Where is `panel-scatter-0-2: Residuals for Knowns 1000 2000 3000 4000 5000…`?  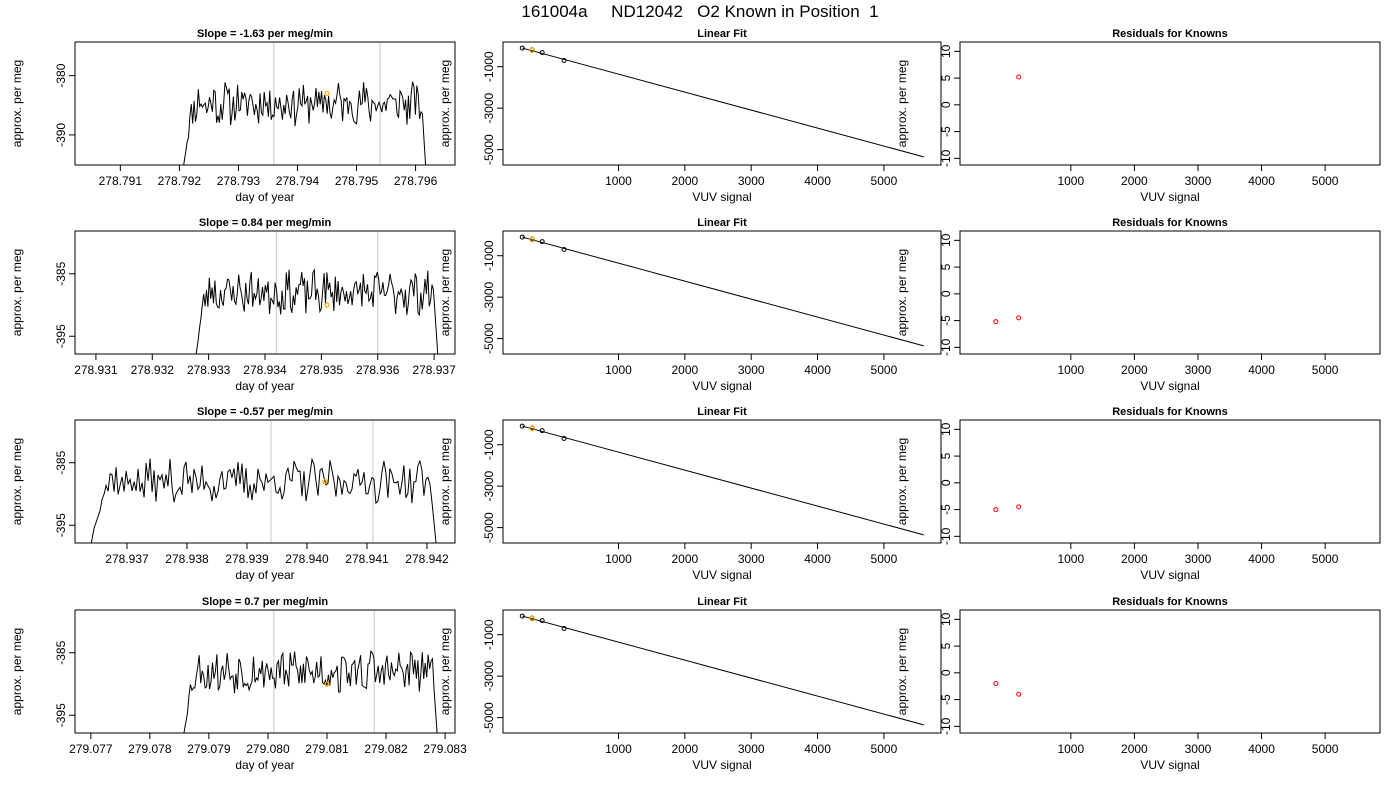
panel-scatter-0-2: Residuals for Knowns 1000 2000 3000 4000 5000… is located at coordinates (1138, 116).